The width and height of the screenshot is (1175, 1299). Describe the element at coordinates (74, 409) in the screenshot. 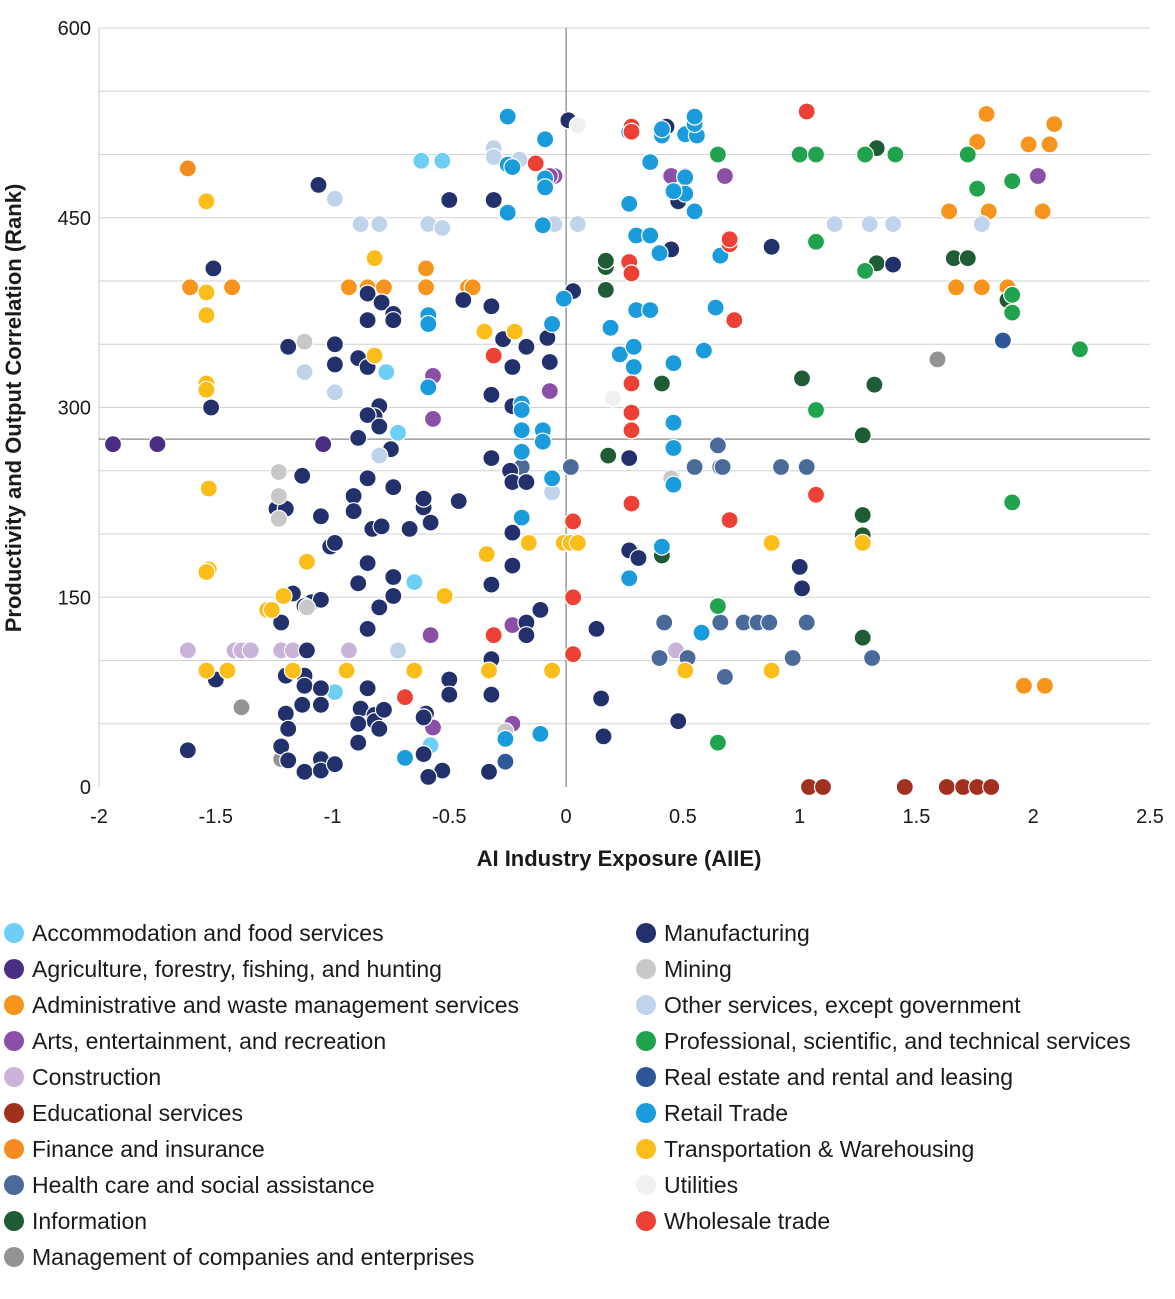

I see `y-tick-label: 300` at that location.